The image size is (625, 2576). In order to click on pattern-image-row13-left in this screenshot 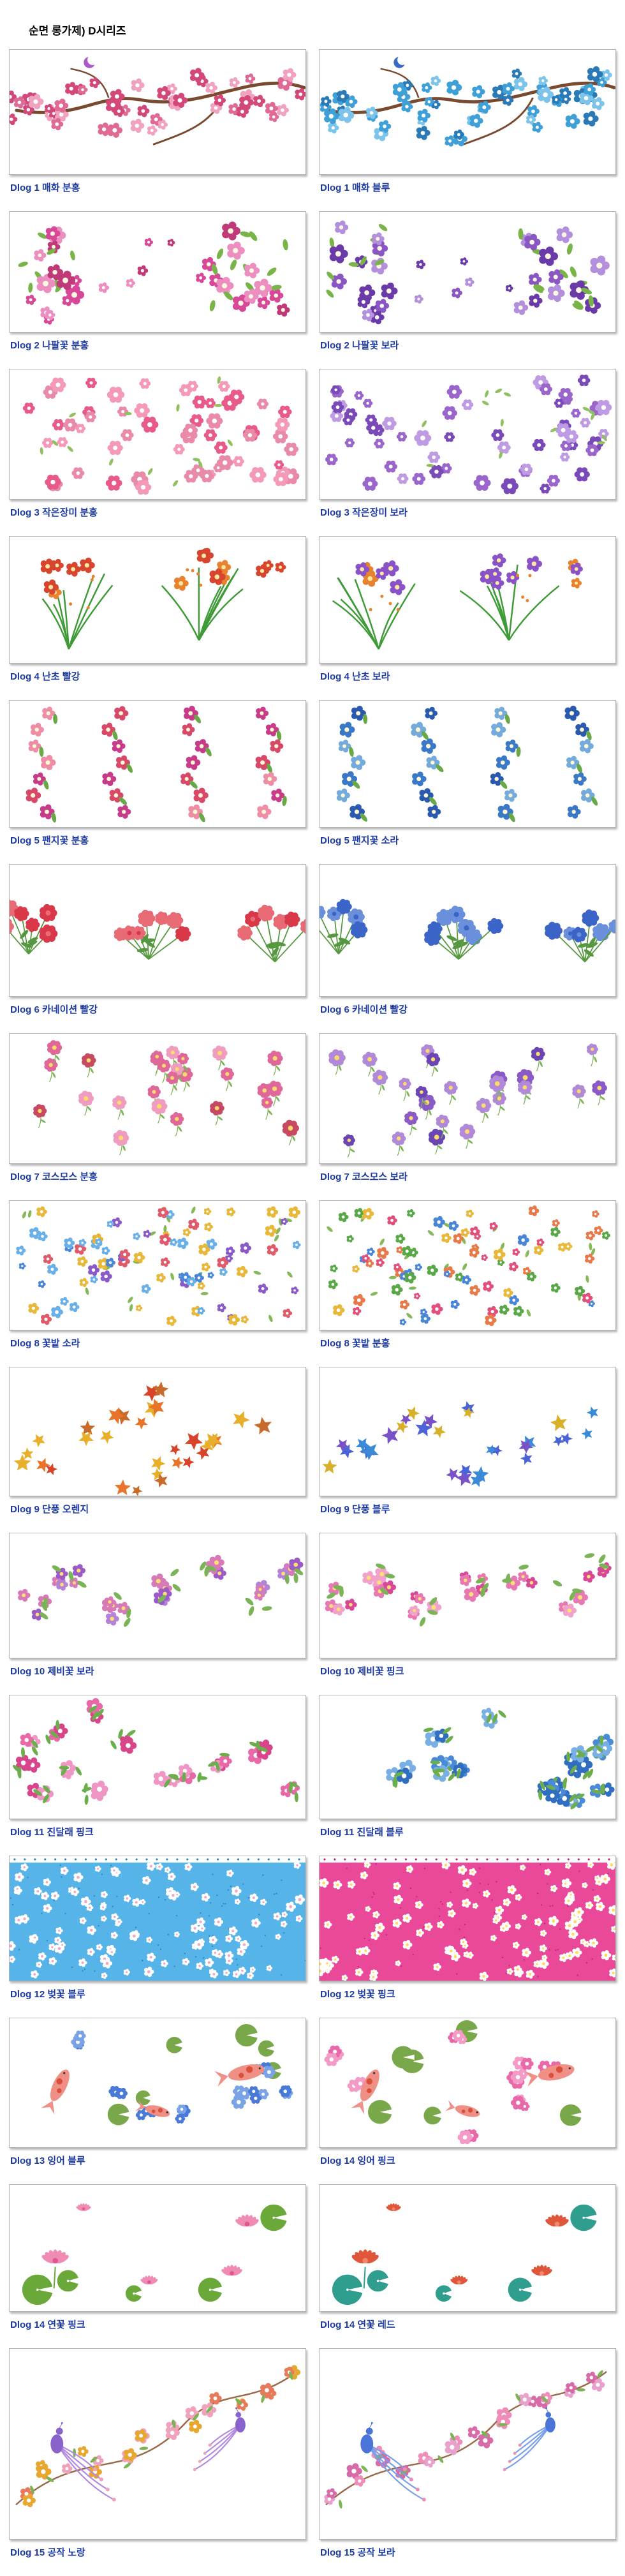, I will do `click(157, 2083)`.